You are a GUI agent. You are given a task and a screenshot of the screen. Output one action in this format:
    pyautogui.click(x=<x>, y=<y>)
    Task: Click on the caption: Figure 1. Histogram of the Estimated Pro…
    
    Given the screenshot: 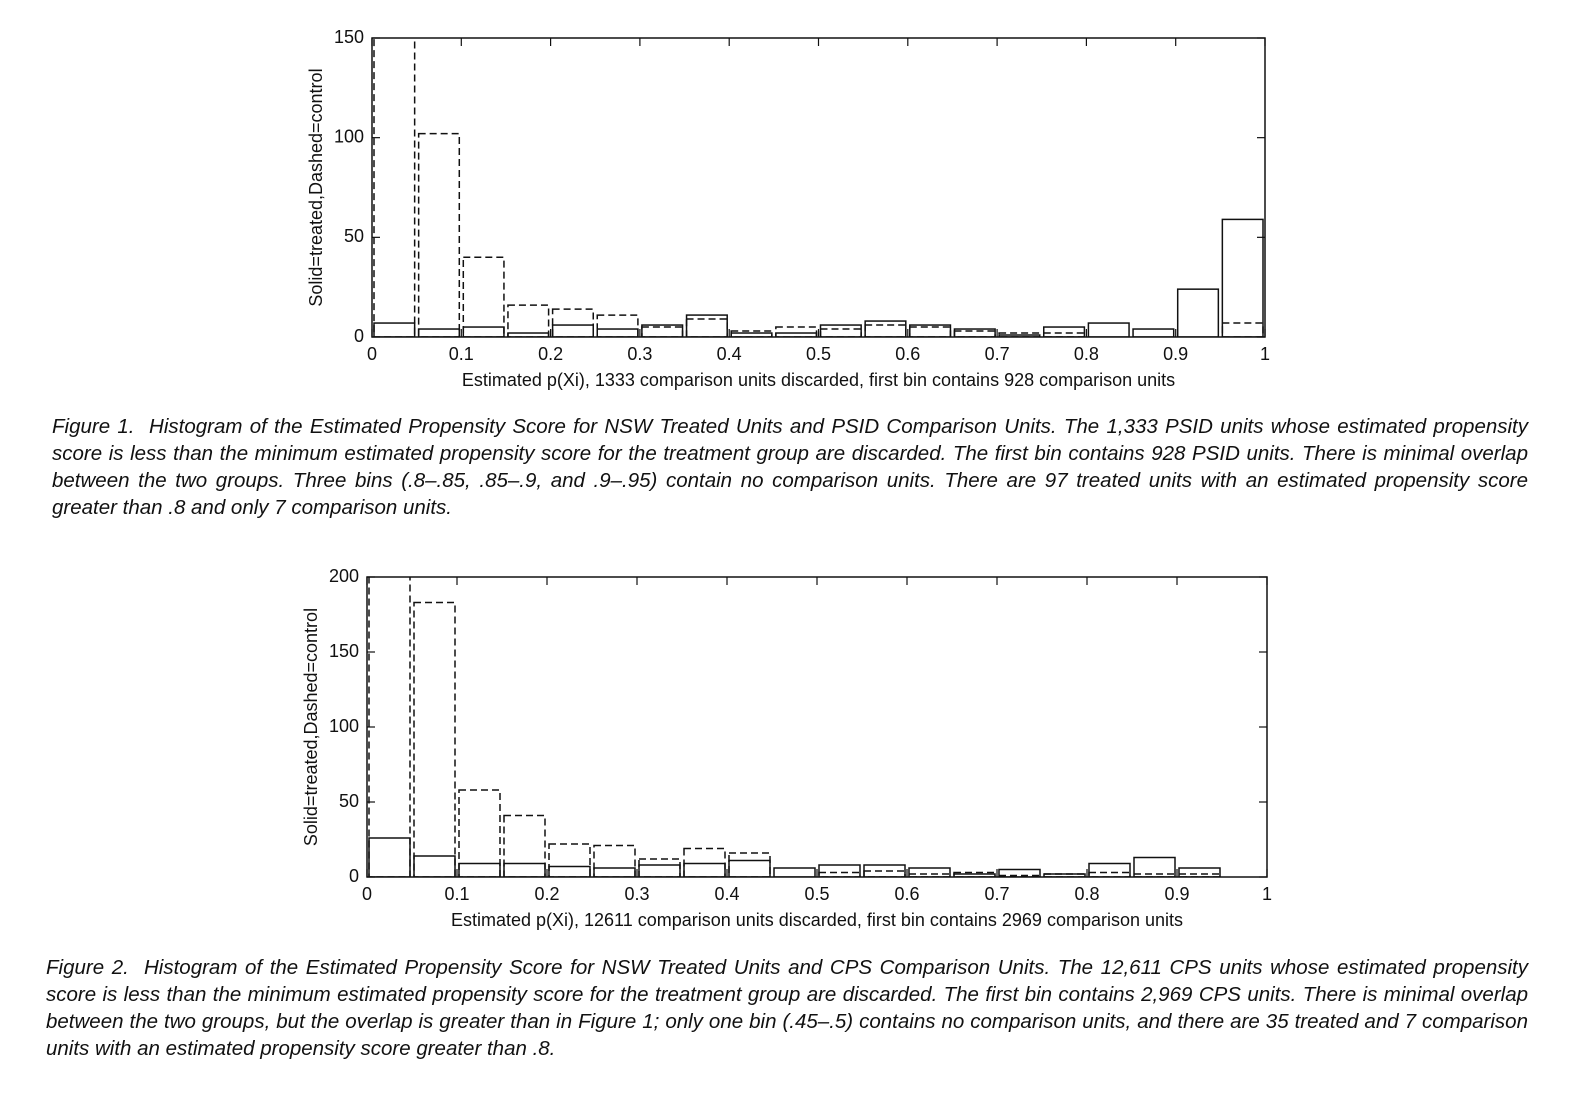 What is the action you would take?
    pyautogui.click(x=793, y=467)
    